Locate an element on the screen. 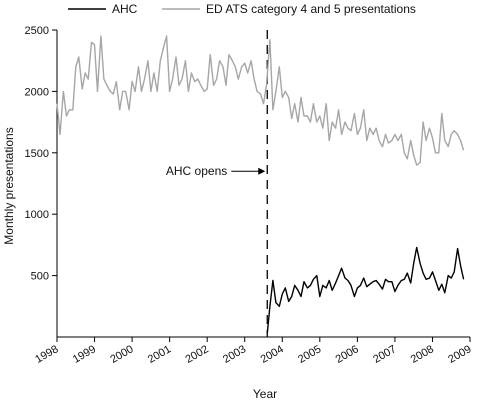 Image resolution: width=480 pixels, height=403 pixels. x-tick-label: 2008 is located at coordinates (422, 354).